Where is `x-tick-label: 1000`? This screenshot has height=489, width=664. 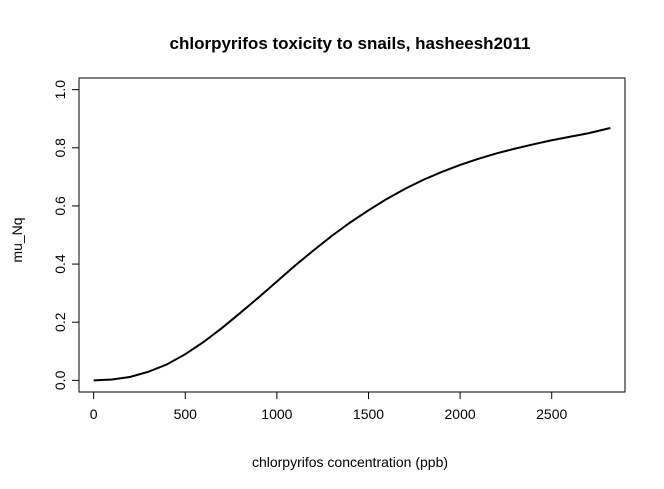 x-tick-label: 1000 is located at coordinates (276, 414).